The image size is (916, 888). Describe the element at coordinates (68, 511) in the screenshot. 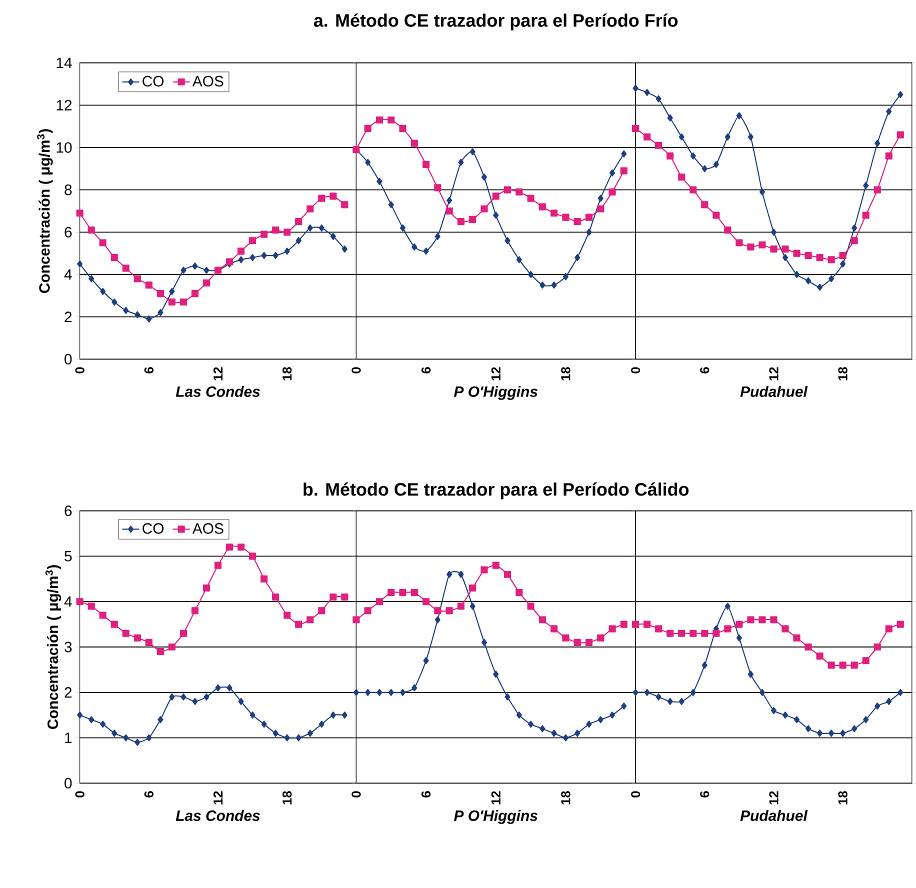

I see `y-tick-label: 6` at that location.